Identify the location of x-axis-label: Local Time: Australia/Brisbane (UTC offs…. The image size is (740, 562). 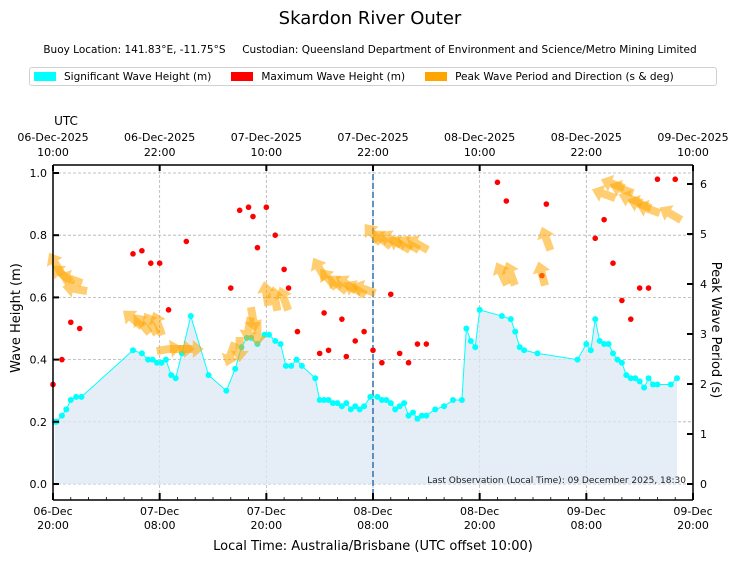
(373, 546).